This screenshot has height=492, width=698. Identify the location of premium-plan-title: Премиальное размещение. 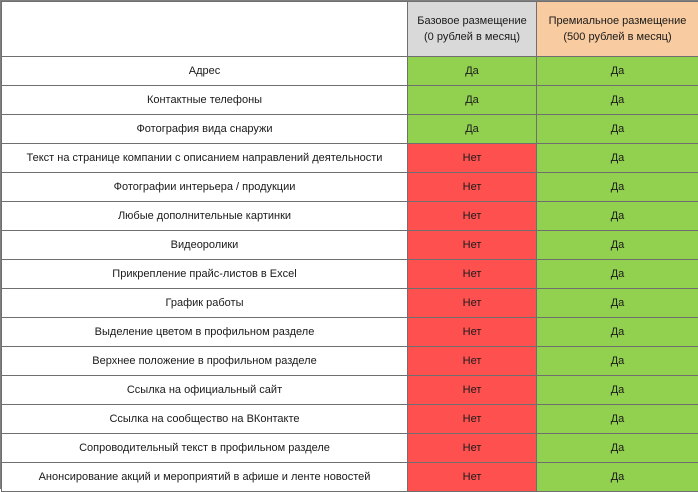
(617, 21).